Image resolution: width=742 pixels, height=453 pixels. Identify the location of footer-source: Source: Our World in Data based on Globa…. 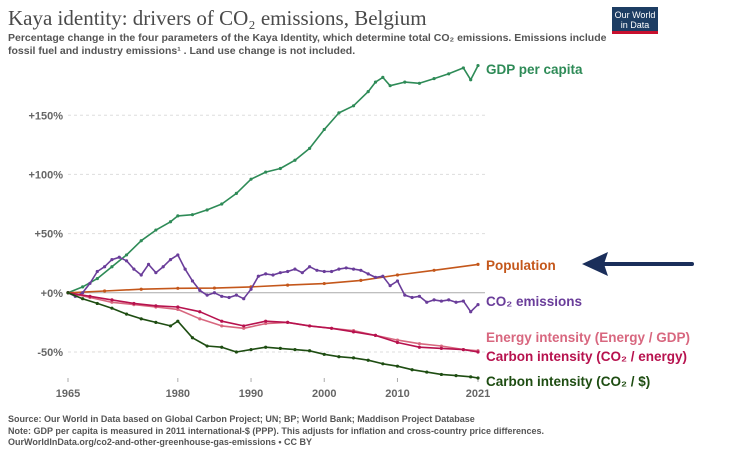
(241, 419).